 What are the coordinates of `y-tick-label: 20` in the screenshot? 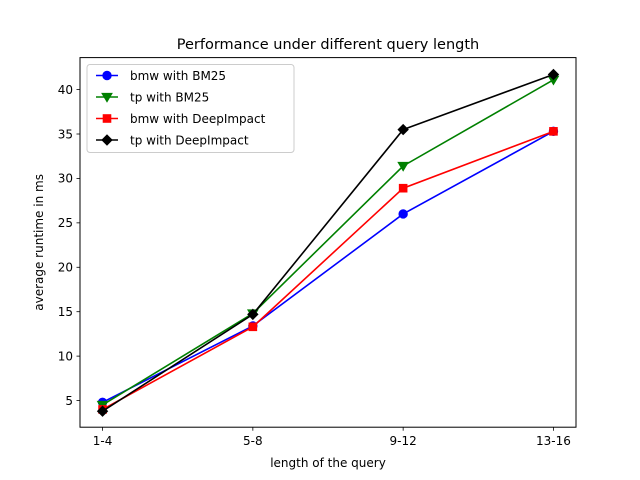 It's located at (65, 268).